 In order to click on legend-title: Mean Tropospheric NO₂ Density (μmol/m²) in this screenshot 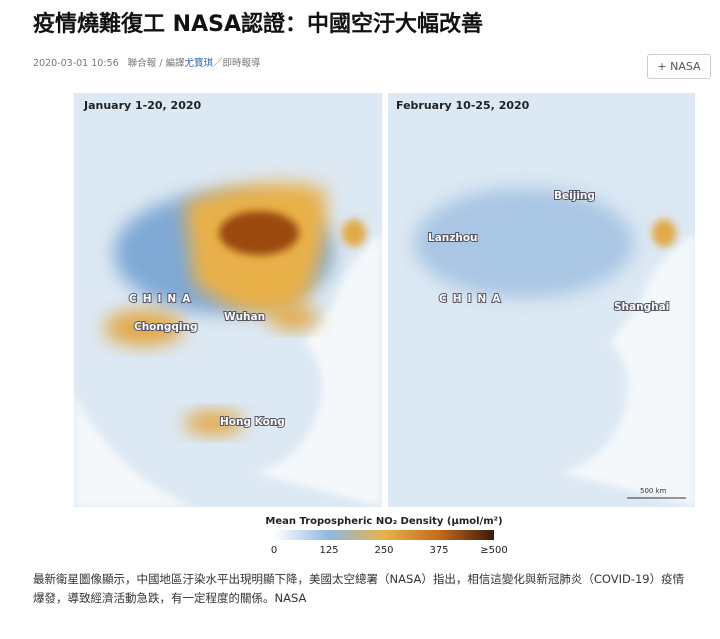, I will do `click(383, 521)`.